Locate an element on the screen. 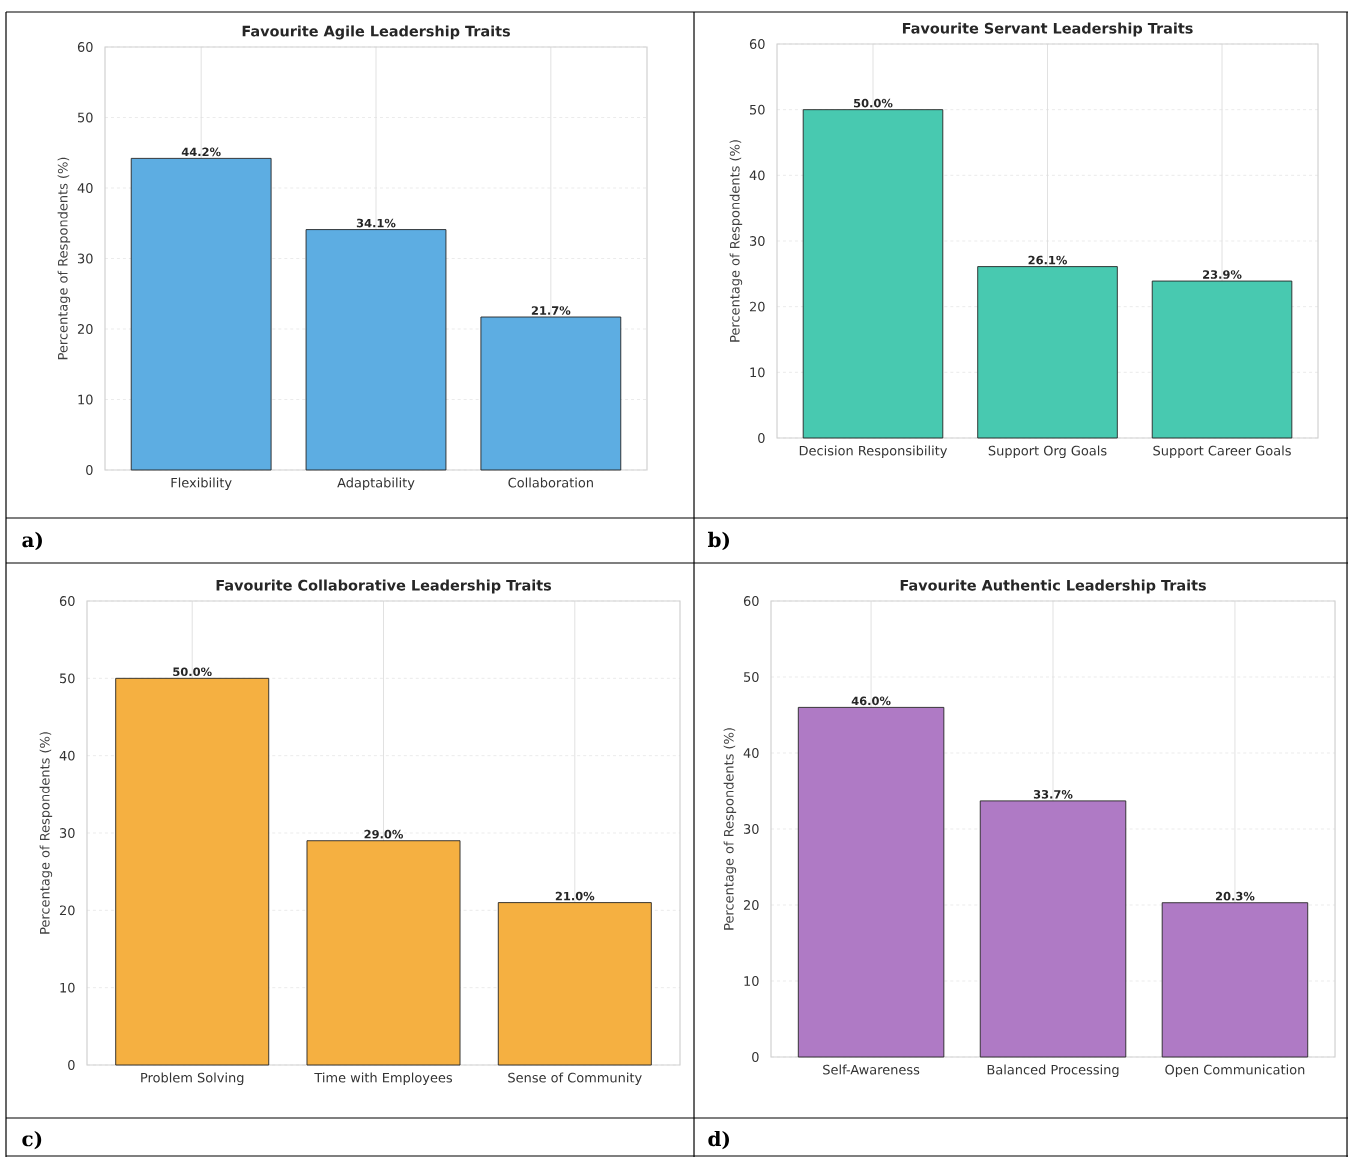 This screenshot has height=1157, width=1348. chart-title: Favourite Servant Leadership Traits is located at coordinates (1047, 29).